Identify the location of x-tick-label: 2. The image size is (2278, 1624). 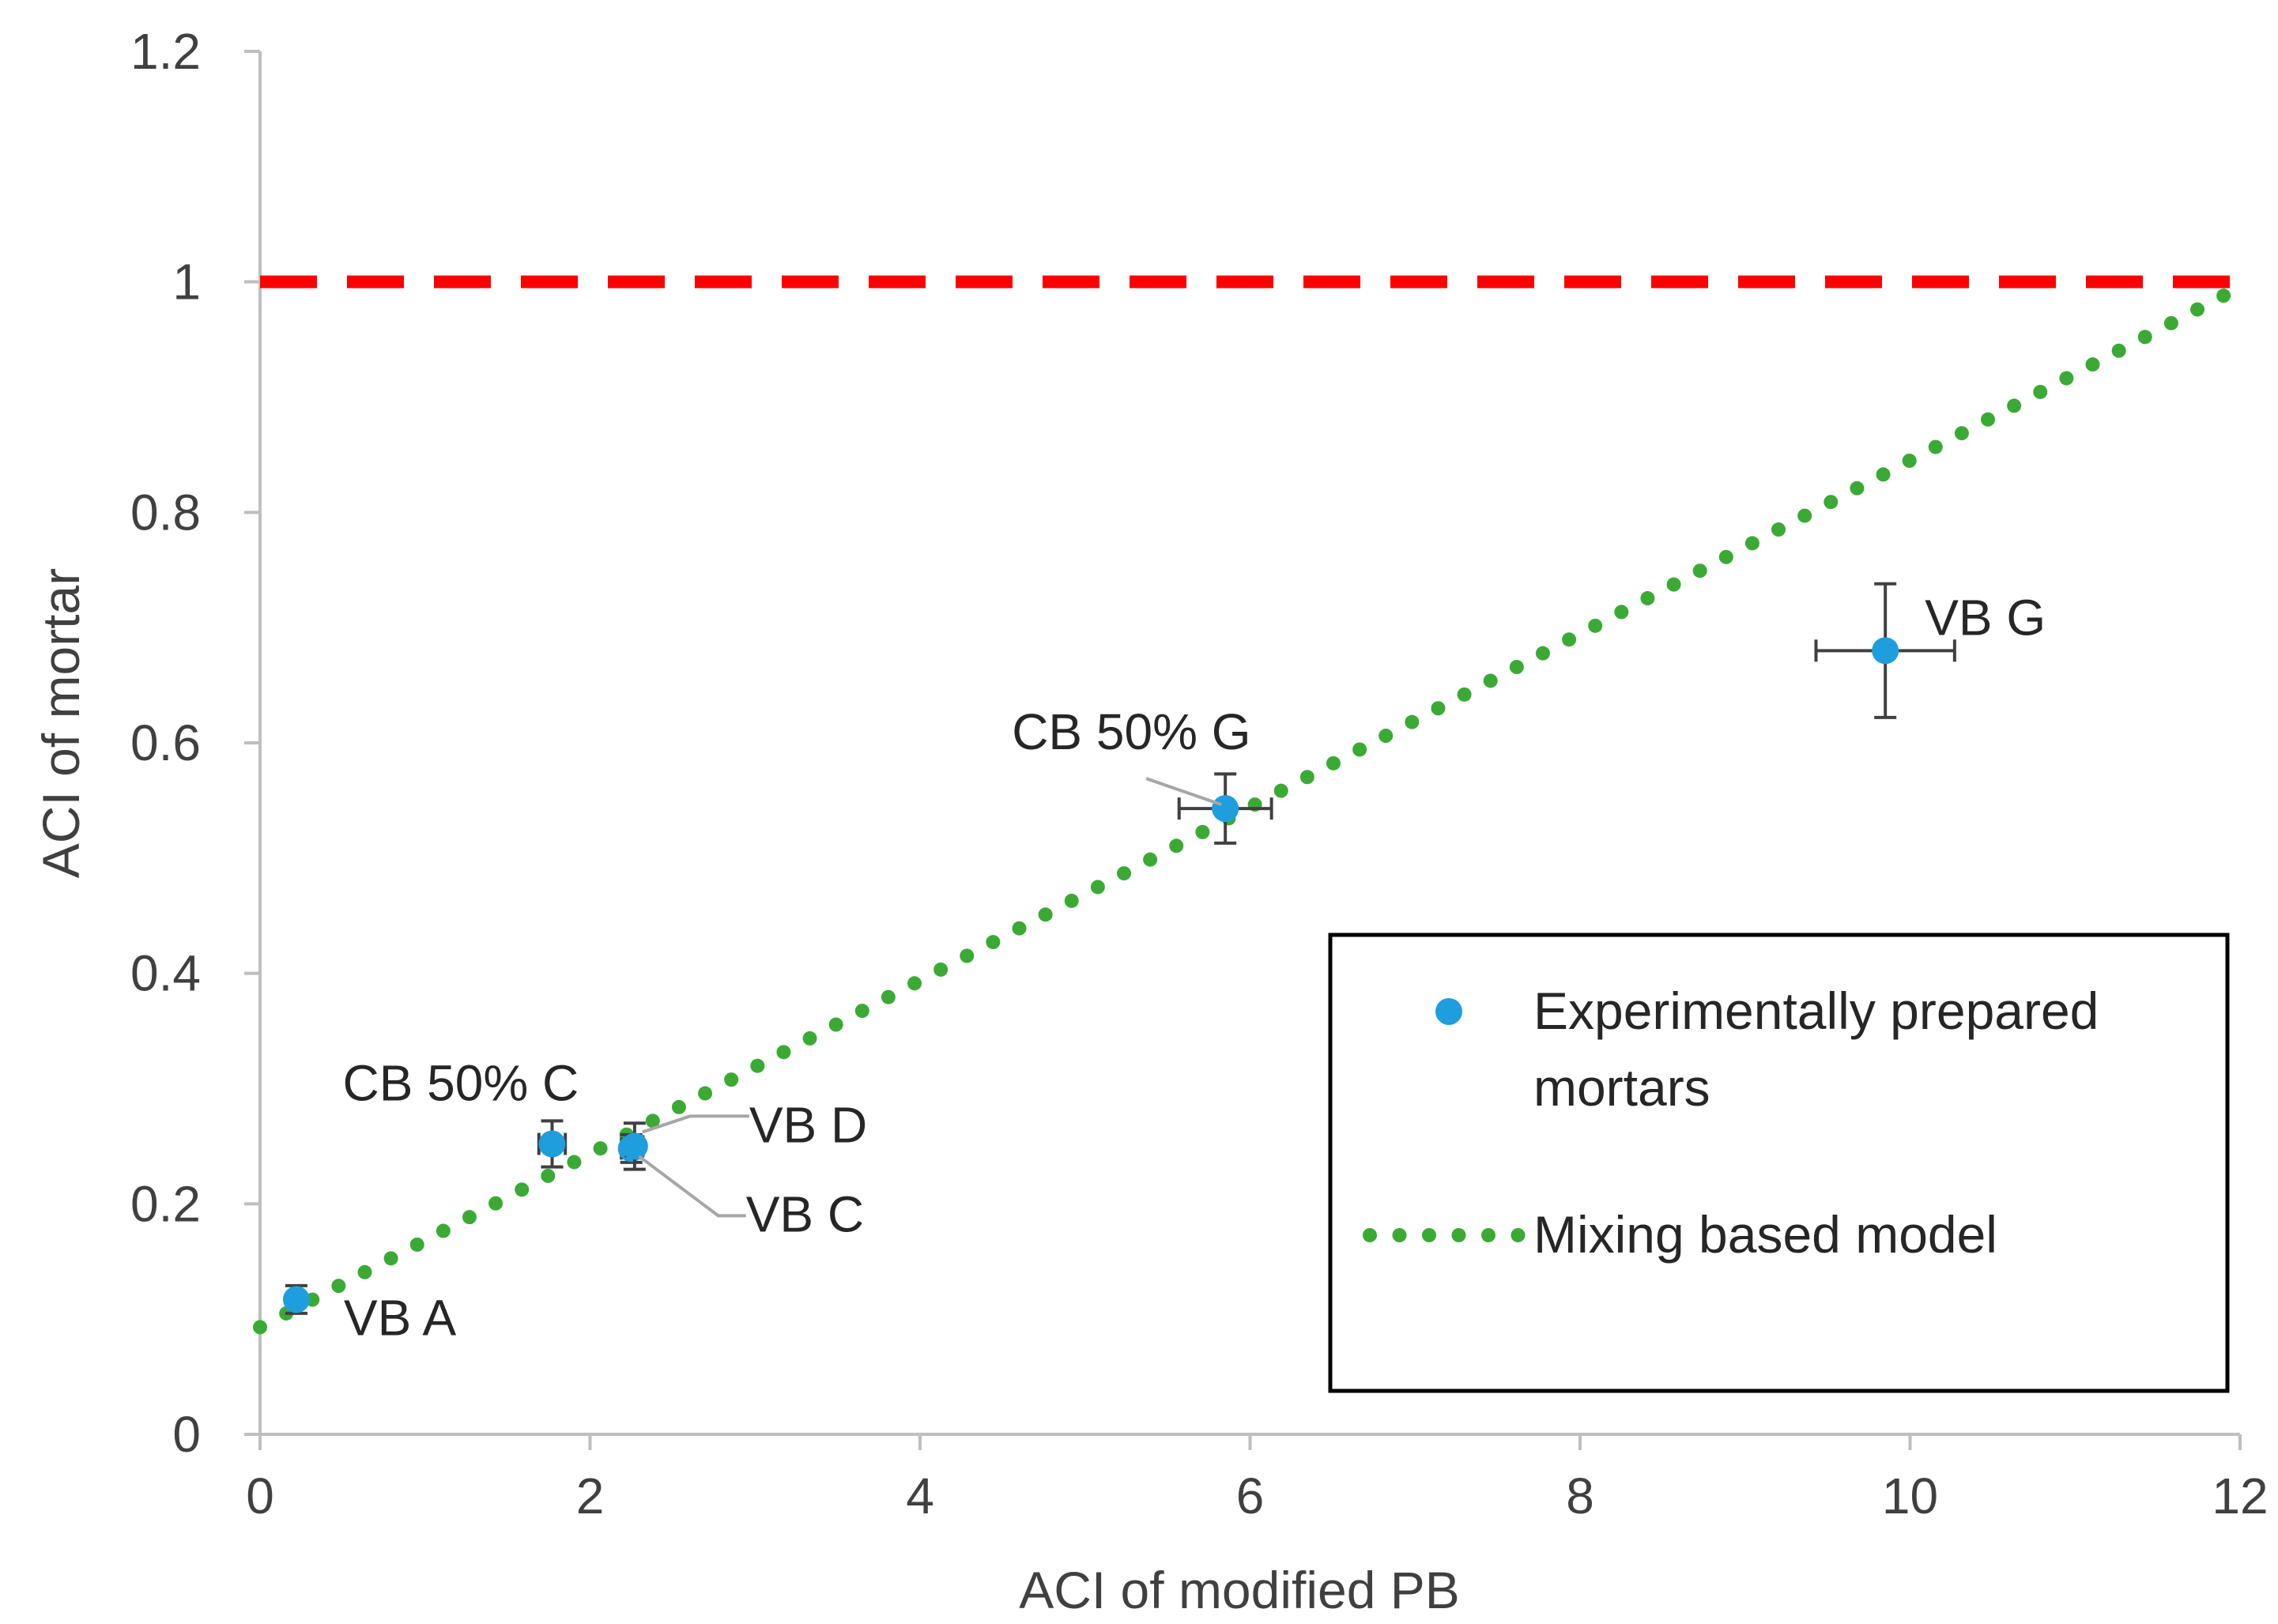
(590, 1496).